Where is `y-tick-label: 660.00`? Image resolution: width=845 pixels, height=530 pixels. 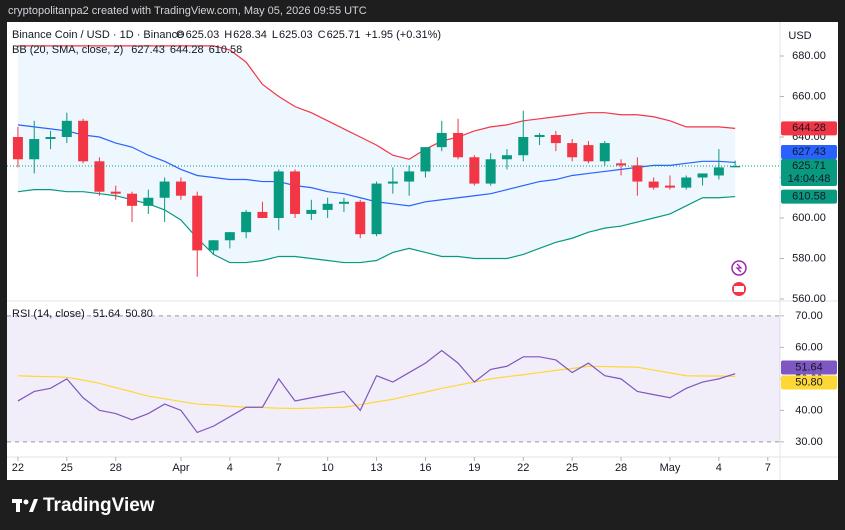
y-tick-label: 660.00 is located at coordinates (809, 96).